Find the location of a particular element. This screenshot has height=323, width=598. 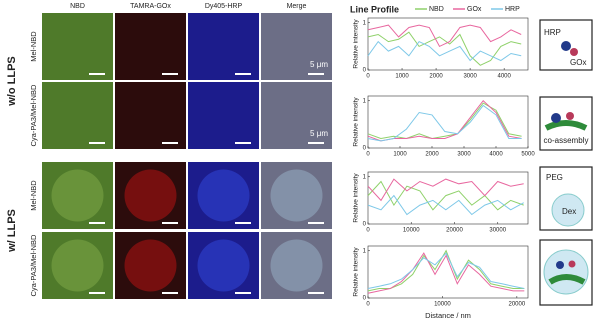

legend-label: HRP is located at coordinates (512, 9).